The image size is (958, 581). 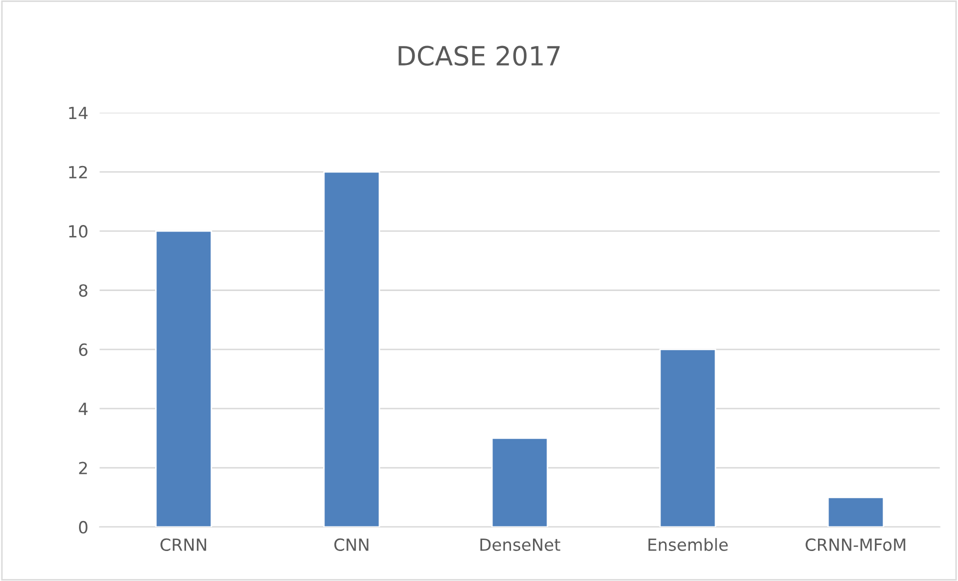 I want to click on y-tick-label: 0, so click(x=83, y=527).